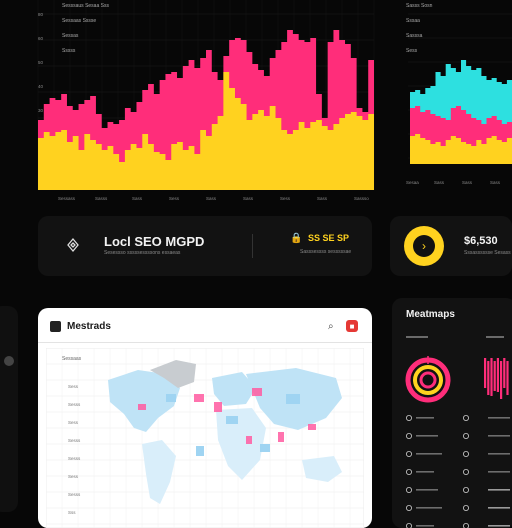 The height and width of the screenshot is (528, 512). What do you see at coordinates (70, 36) in the screenshot?
I see `legend-label: Sessas` at bounding box center [70, 36].